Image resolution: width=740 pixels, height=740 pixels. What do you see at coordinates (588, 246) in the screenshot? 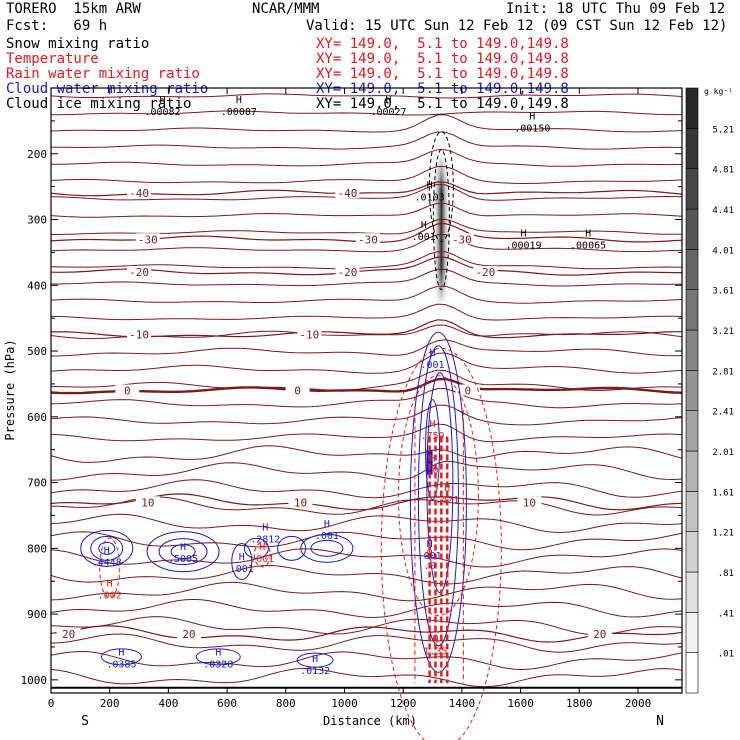
I see `ice-max-label: .00065` at bounding box center [588, 246].